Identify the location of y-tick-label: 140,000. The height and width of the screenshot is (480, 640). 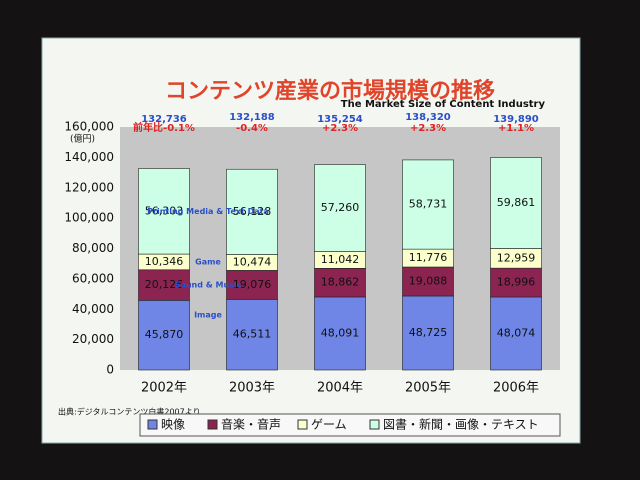
(89, 157).